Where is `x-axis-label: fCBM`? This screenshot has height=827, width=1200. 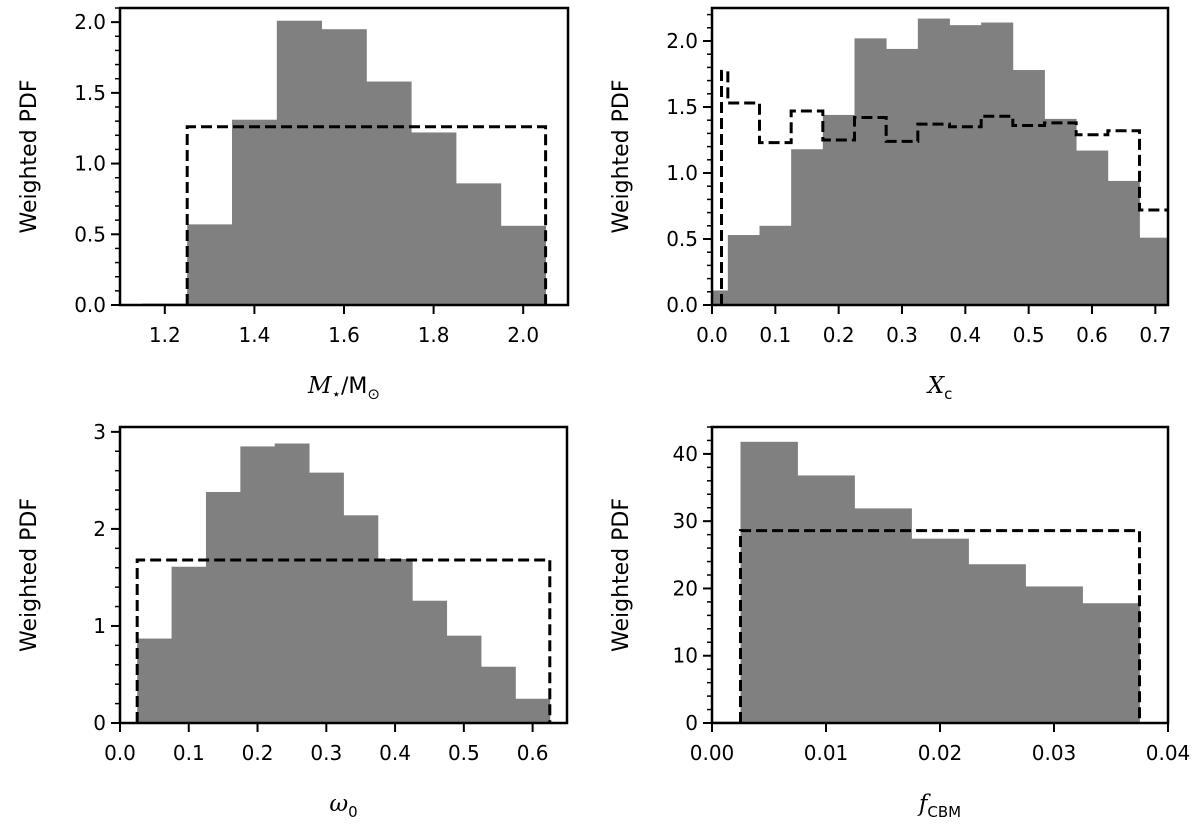 x-axis-label: fCBM is located at coordinates (939, 806).